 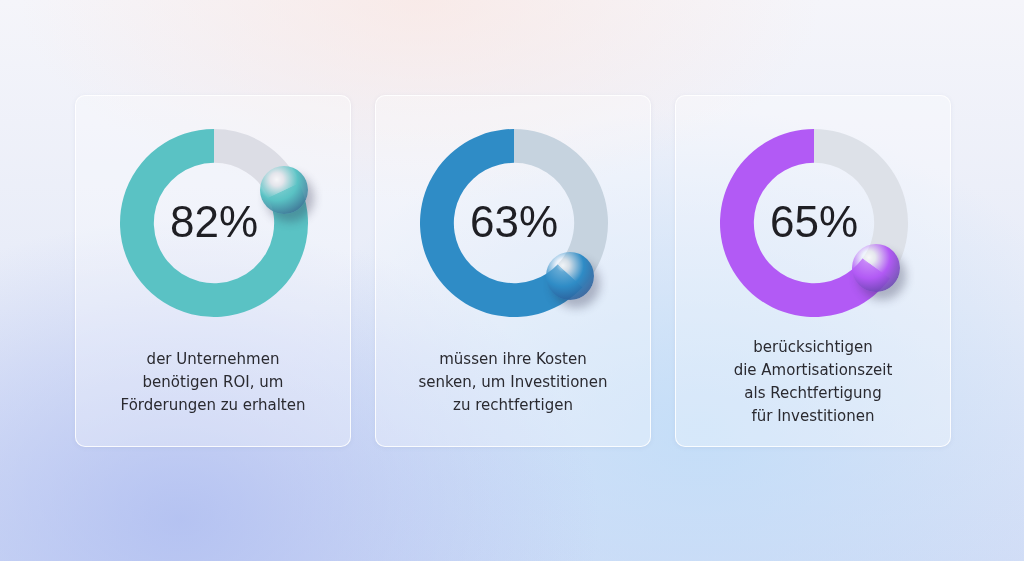 I want to click on text: müssen ihre Kosten senken, um Investitionen zu rechtfertigen, so click(x=513, y=382).